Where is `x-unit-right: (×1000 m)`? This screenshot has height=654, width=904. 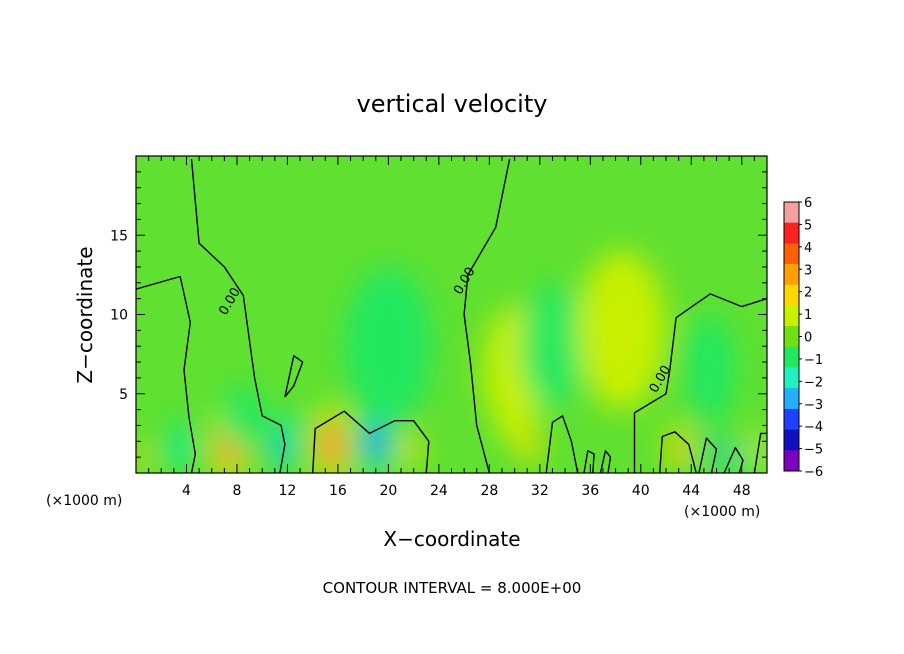
x-unit-right: (×1000 m) is located at coordinates (722, 512).